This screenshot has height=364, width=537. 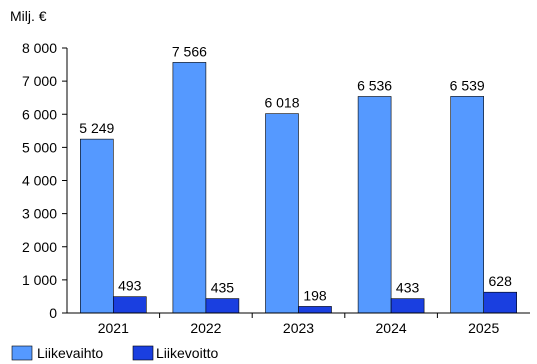 I want to click on bar-liikevaihto-2021, so click(x=97, y=226).